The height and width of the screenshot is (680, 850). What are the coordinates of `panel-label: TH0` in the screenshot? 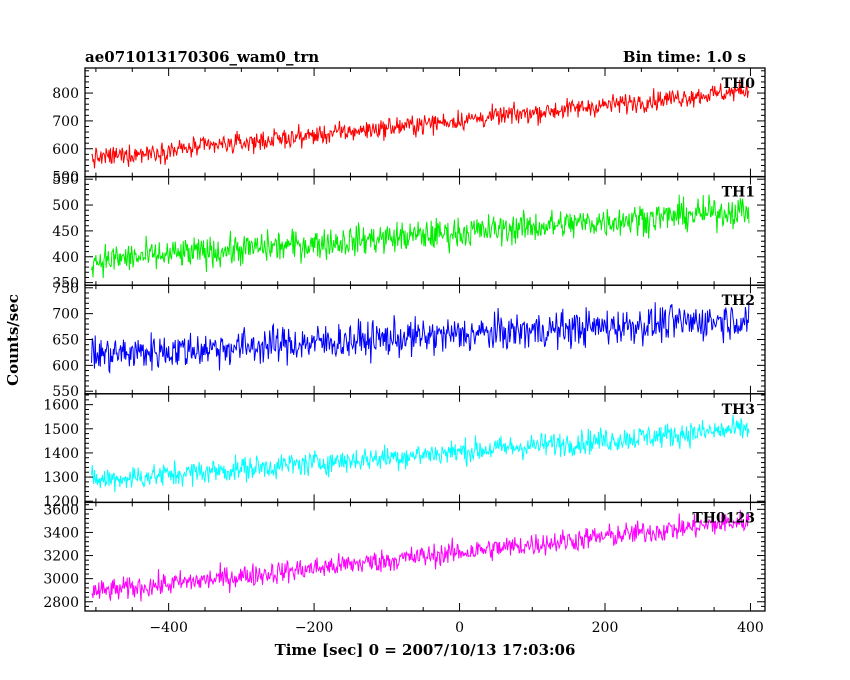 It's located at (739, 84).